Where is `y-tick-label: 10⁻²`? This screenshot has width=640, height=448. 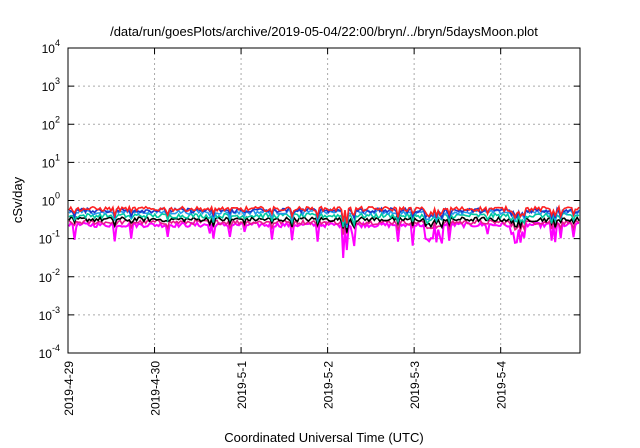
y-tick-label: 10⁻² is located at coordinates (49, 276).